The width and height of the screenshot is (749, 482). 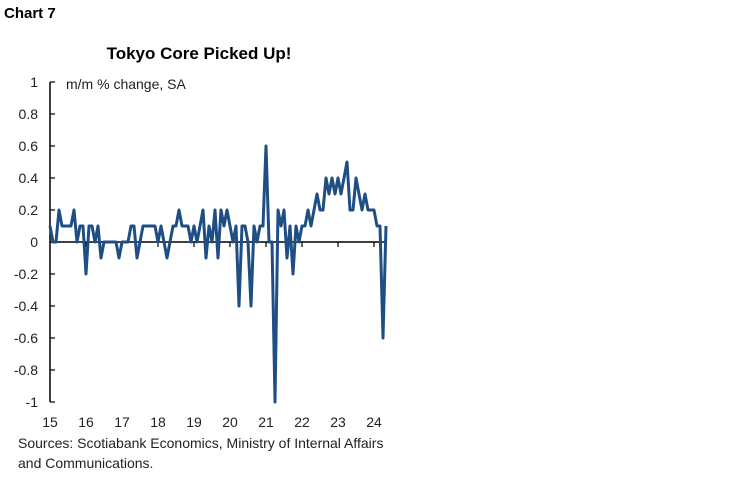 What do you see at coordinates (230, 422) in the screenshot?
I see `x-tick-label: 20` at bounding box center [230, 422].